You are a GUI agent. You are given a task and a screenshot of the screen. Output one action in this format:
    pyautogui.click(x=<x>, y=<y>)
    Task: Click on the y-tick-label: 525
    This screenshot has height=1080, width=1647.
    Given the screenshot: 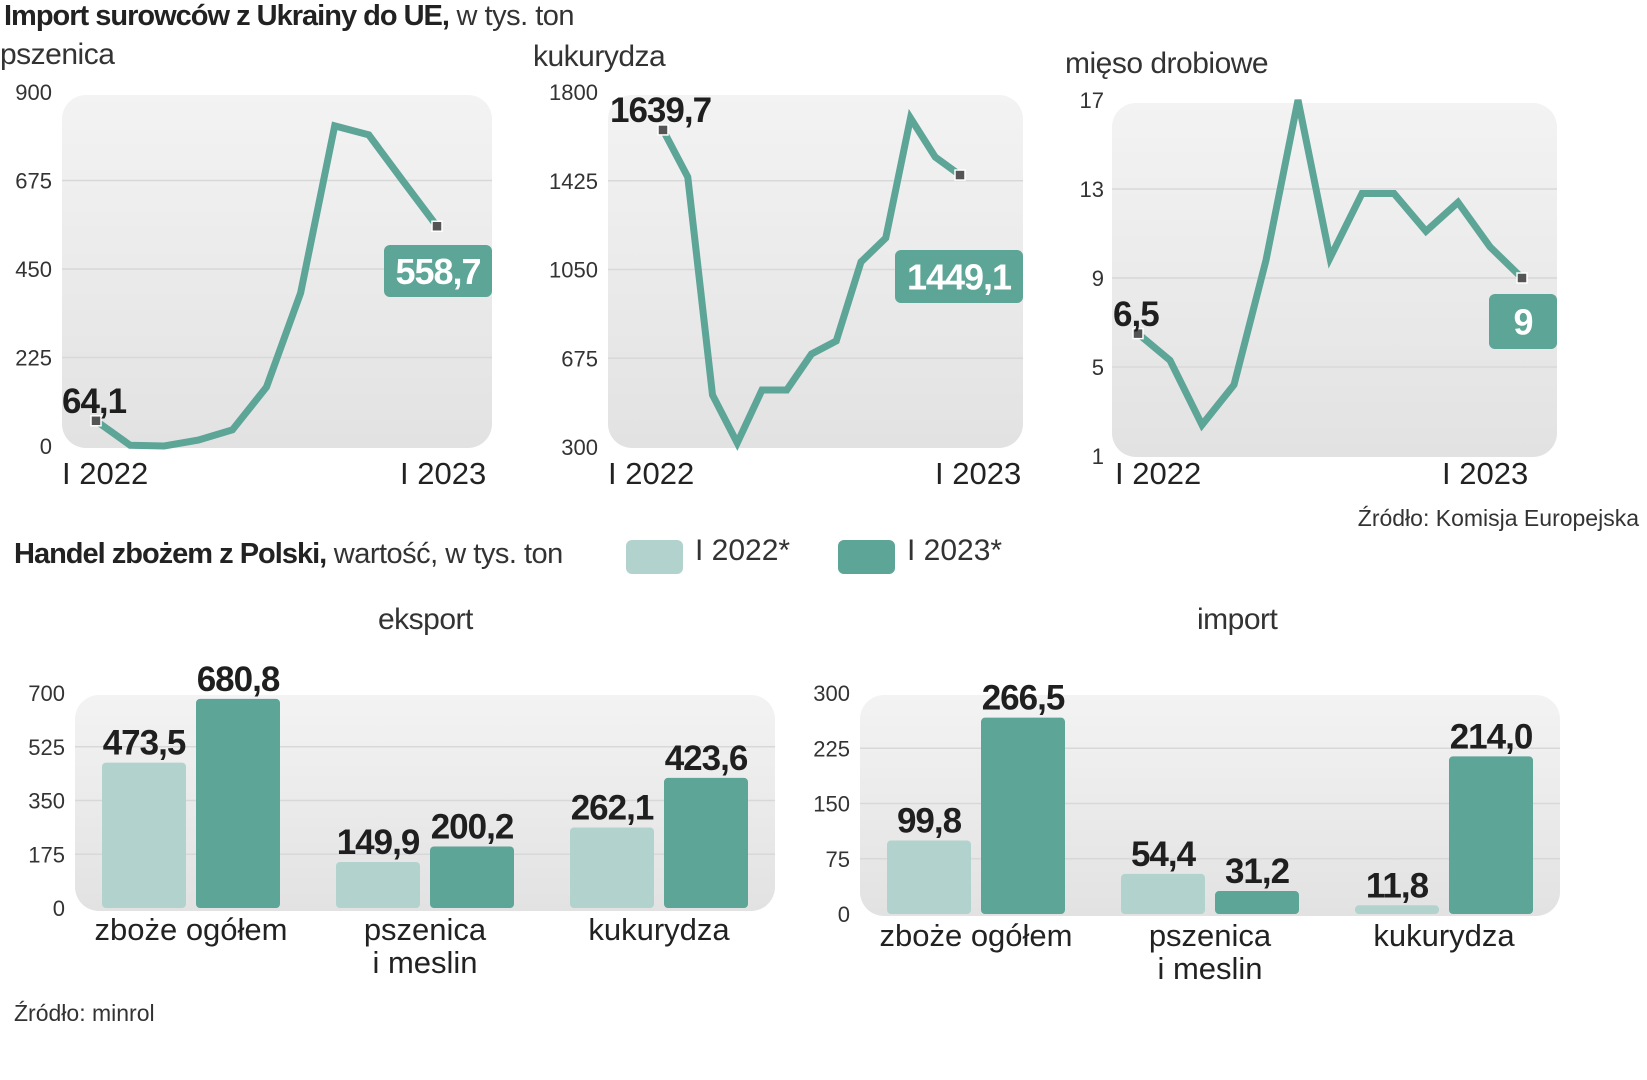 What is the action you would take?
    pyautogui.click(x=46, y=747)
    